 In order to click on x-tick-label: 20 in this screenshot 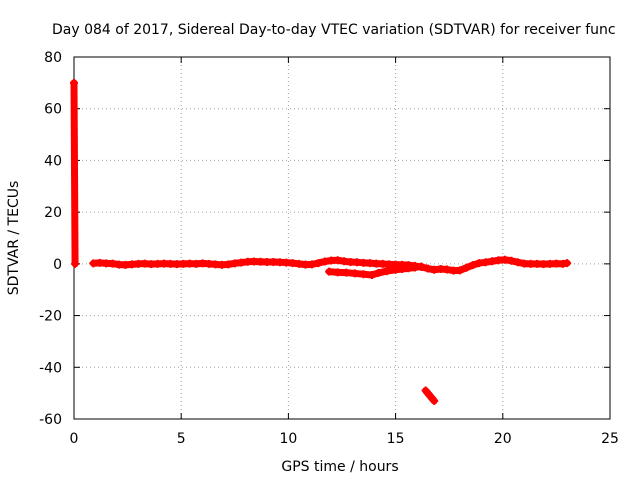, I will do `click(503, 439)`.